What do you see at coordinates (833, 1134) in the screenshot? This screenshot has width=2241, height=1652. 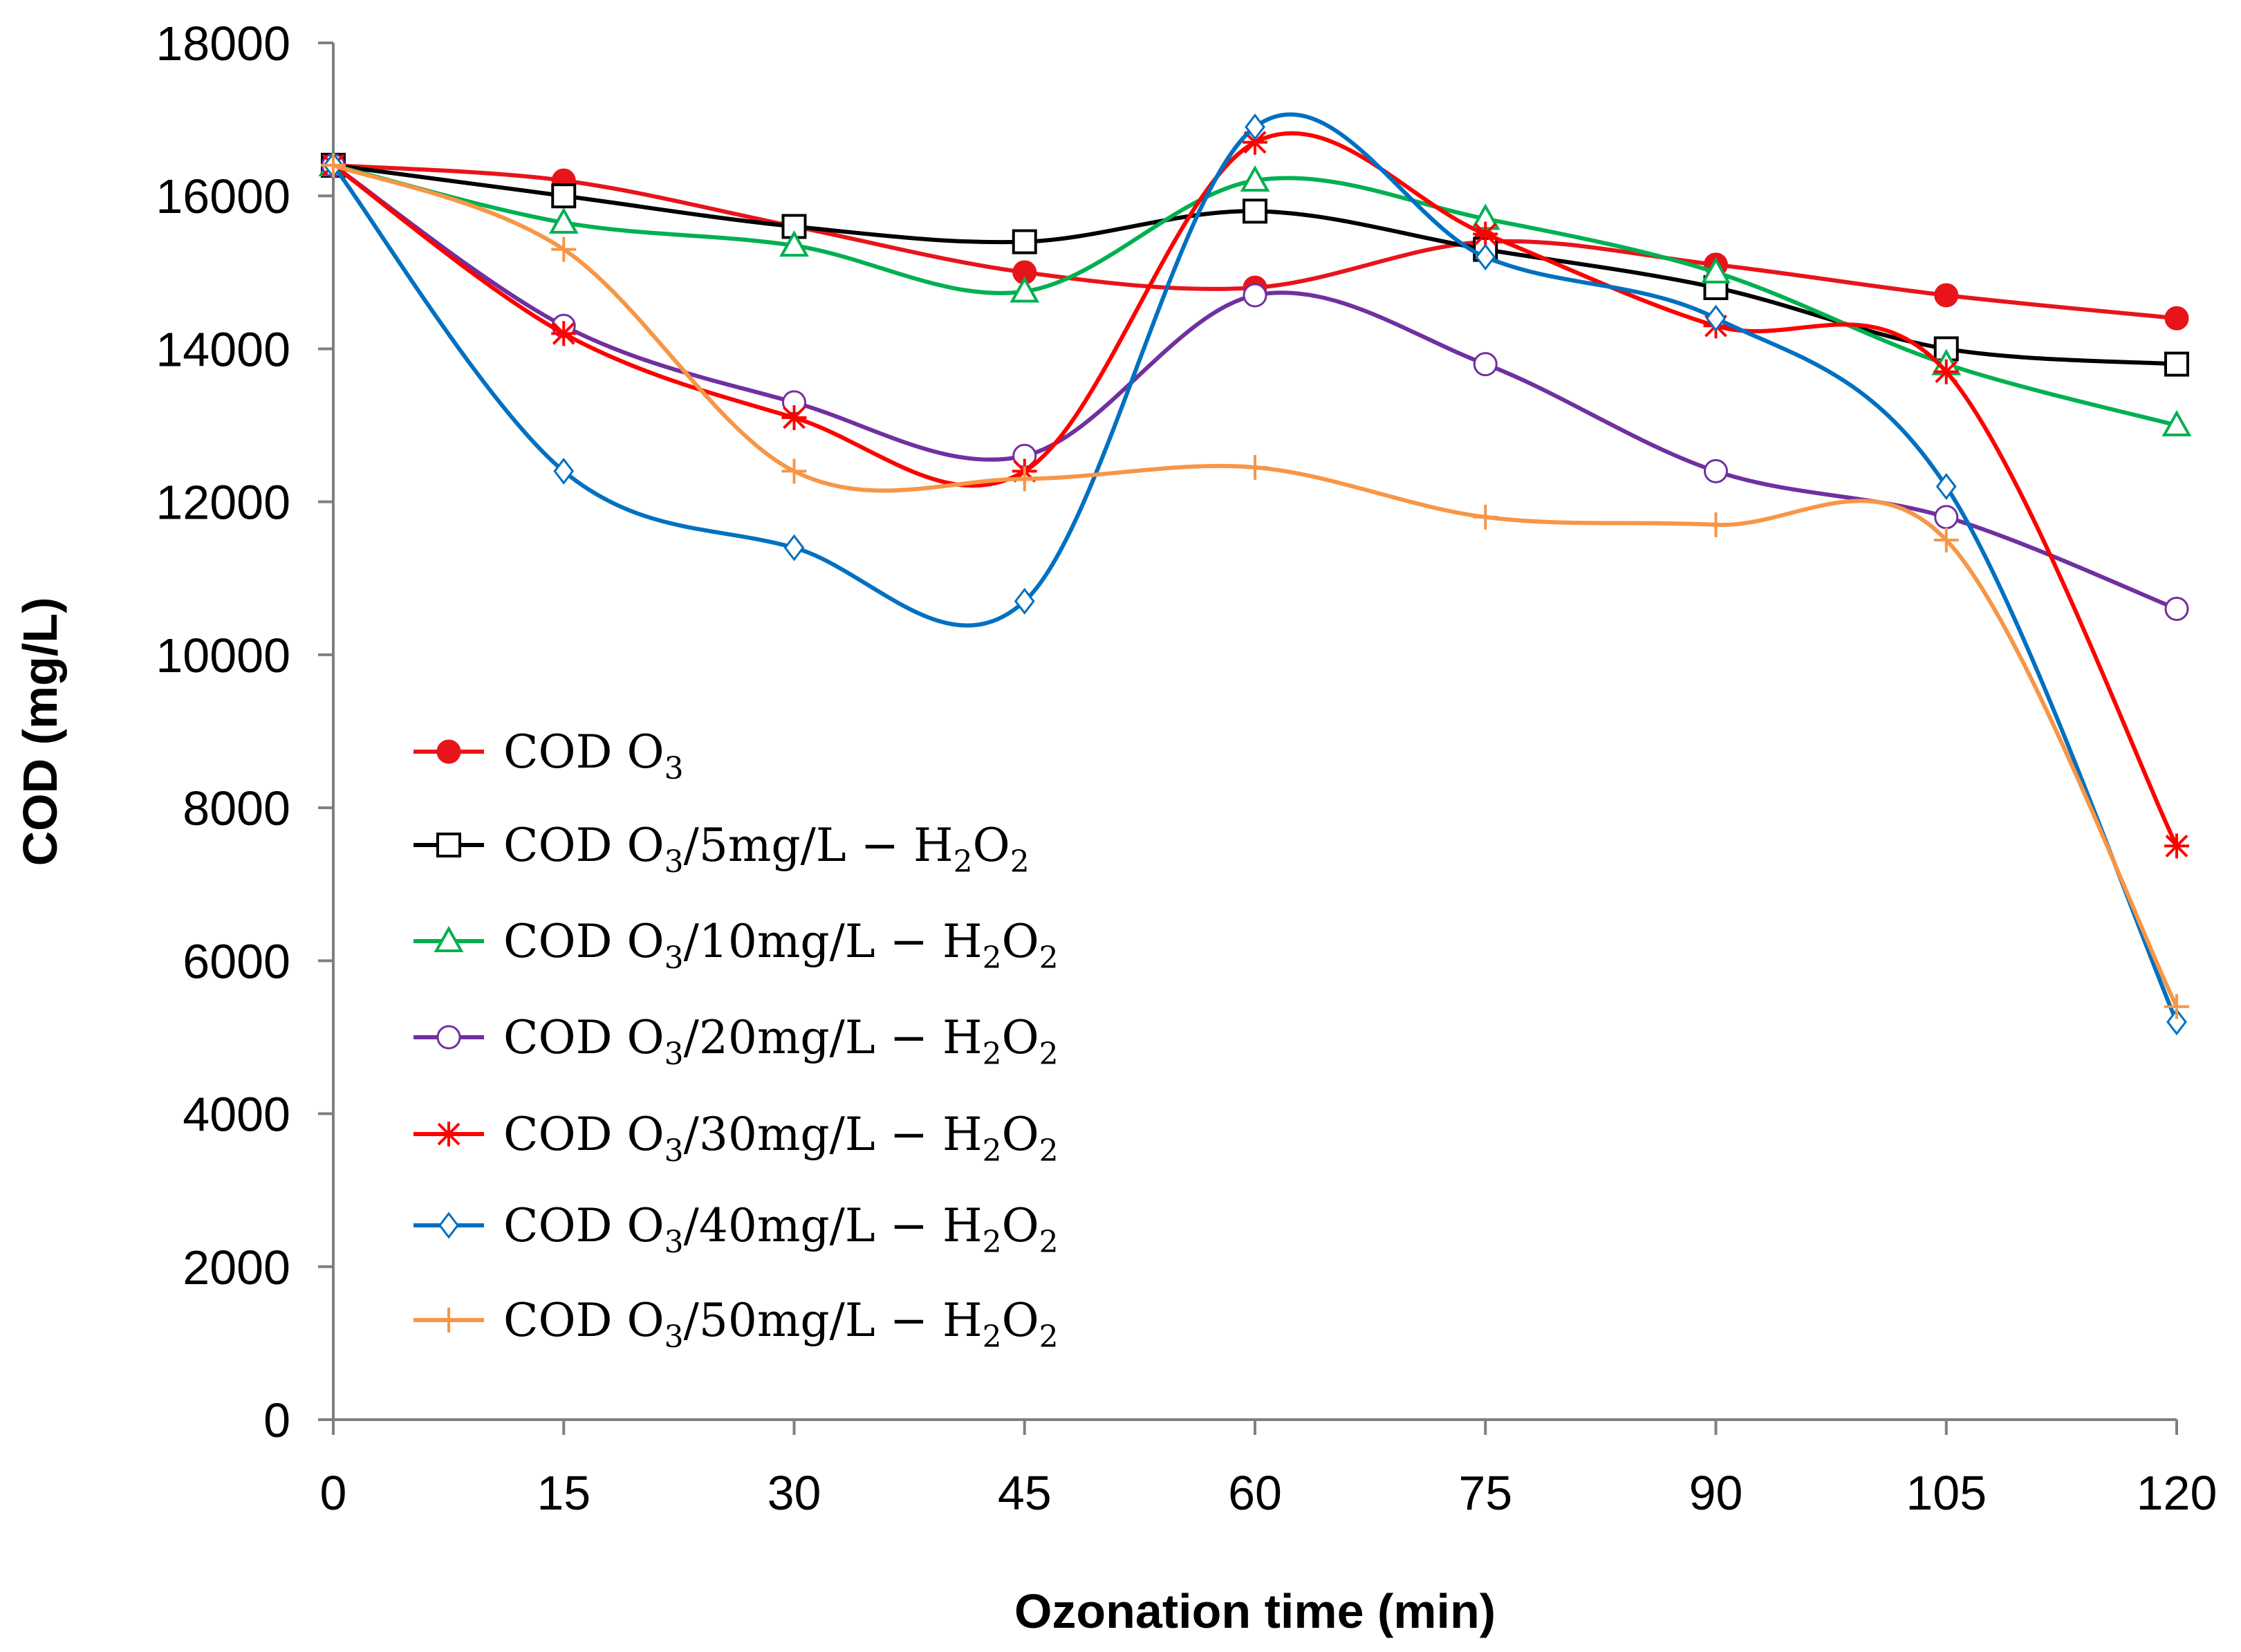 I see `legend-text: /30mg/L − H` at bounding box center [833, 1134].